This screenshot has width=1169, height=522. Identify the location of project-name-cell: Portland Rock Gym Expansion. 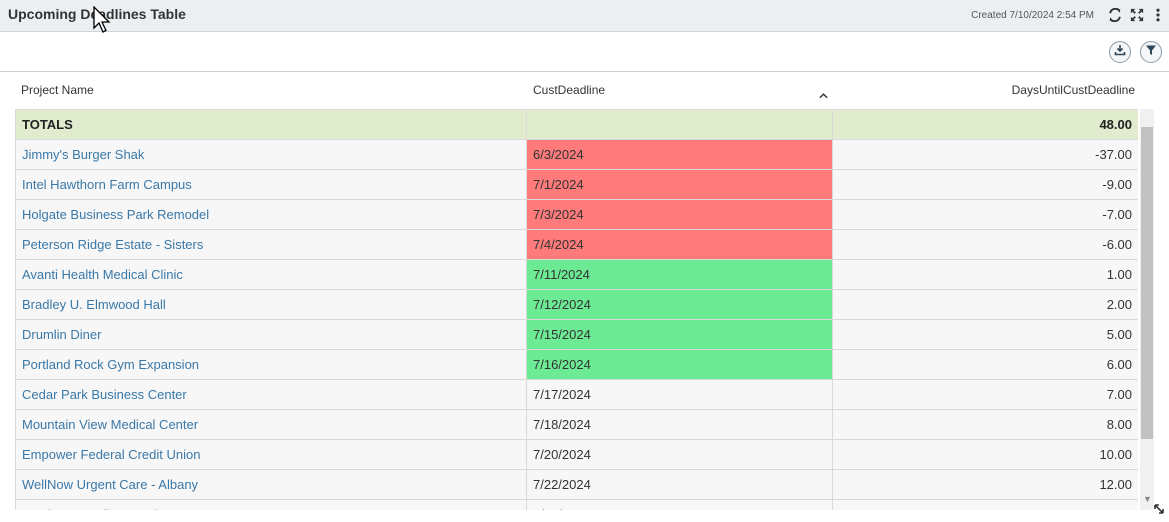
(271, 364).